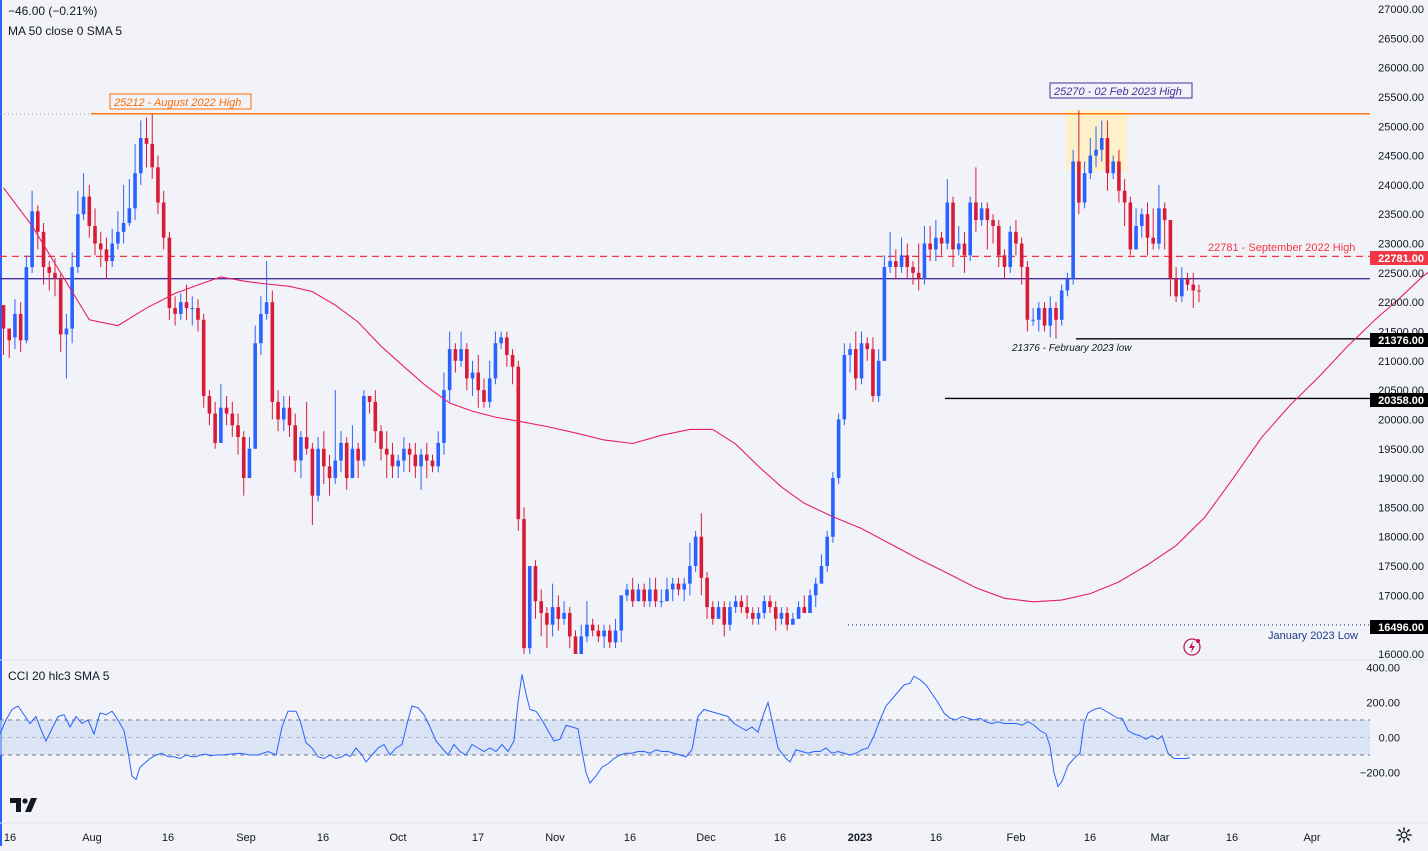 Image resolution: width=1428 pixels, height=851 pixels. I want to click on time-tick-label: Dec, so click(706, 838).